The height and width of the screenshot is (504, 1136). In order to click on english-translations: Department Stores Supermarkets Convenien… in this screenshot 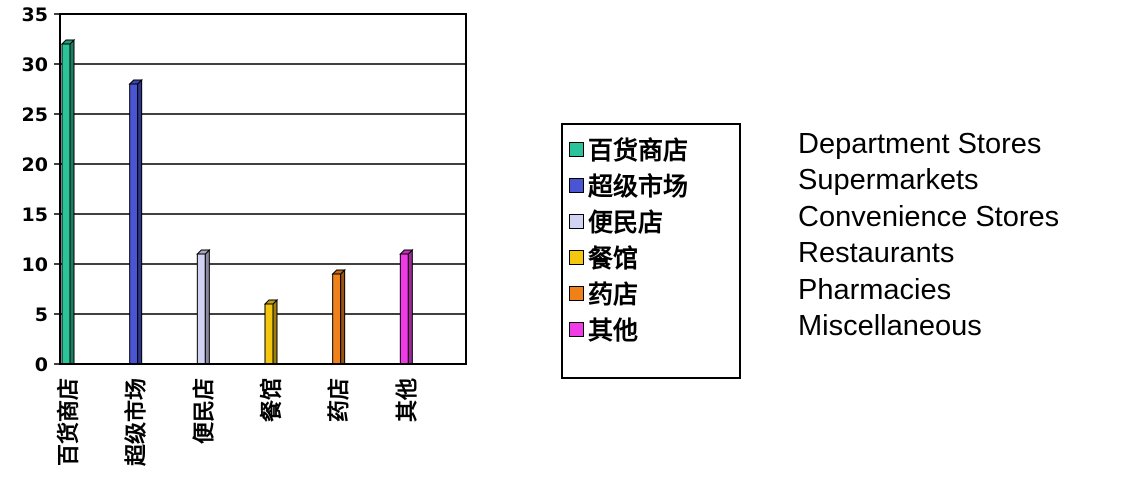, I will do `click(928, 235)`.